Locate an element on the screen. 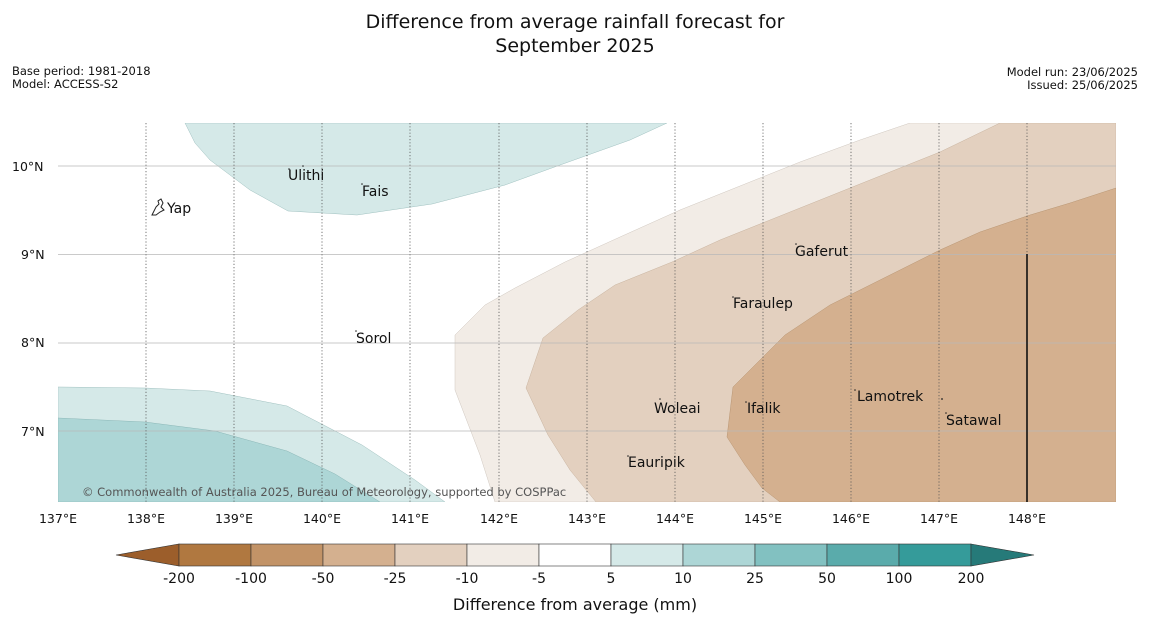 Image resolution: width=1150 pixels, height=644 pixels. lon-label-139e: 139°E is located at coordinates (234, 518).